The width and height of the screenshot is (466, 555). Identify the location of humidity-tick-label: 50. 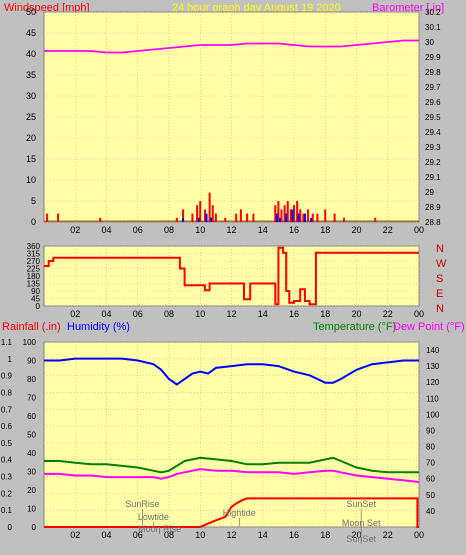
(31, 435).